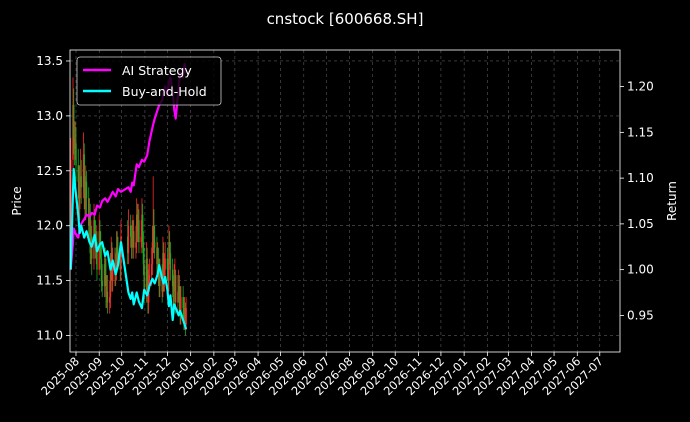 This screenshot has height=422, width=690. What do you see at coordinates (53, 198) in the screenshot?
I see `left-axis: 11.0 11.5 12.0 12.5 13.0 13.5` at bounding box center [53, 198].